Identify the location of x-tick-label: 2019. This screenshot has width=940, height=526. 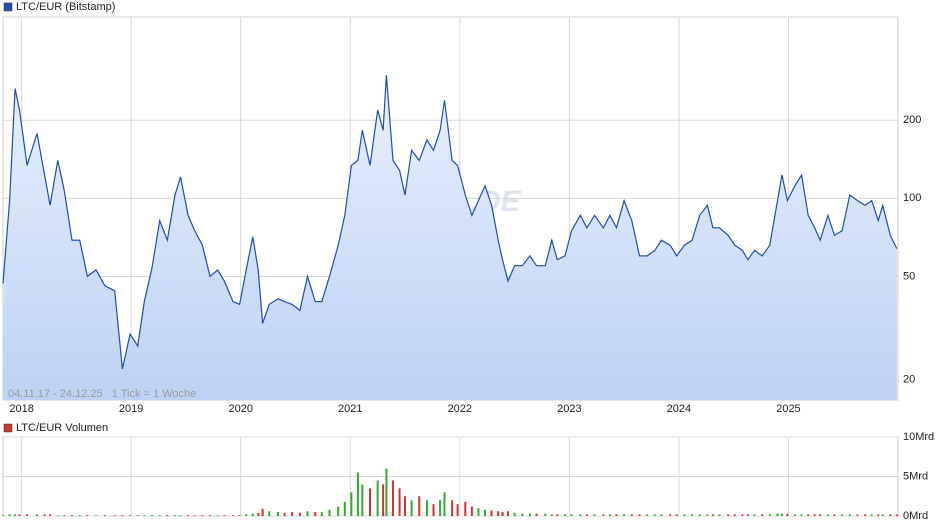
(131, 409).